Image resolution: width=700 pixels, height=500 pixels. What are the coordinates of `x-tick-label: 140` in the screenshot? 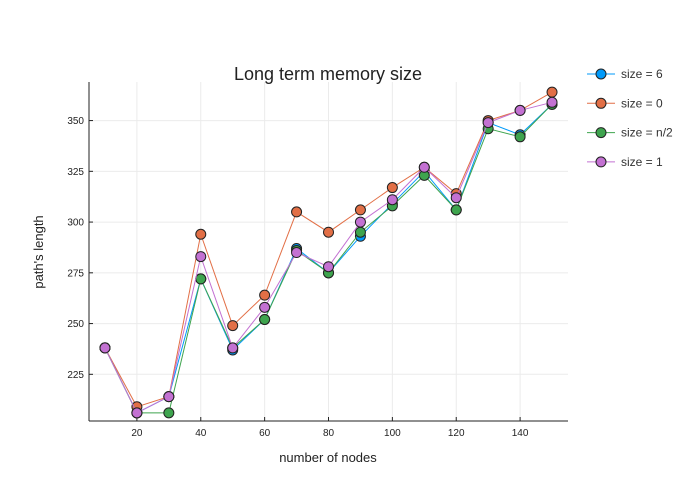 It's located at (520, 433).